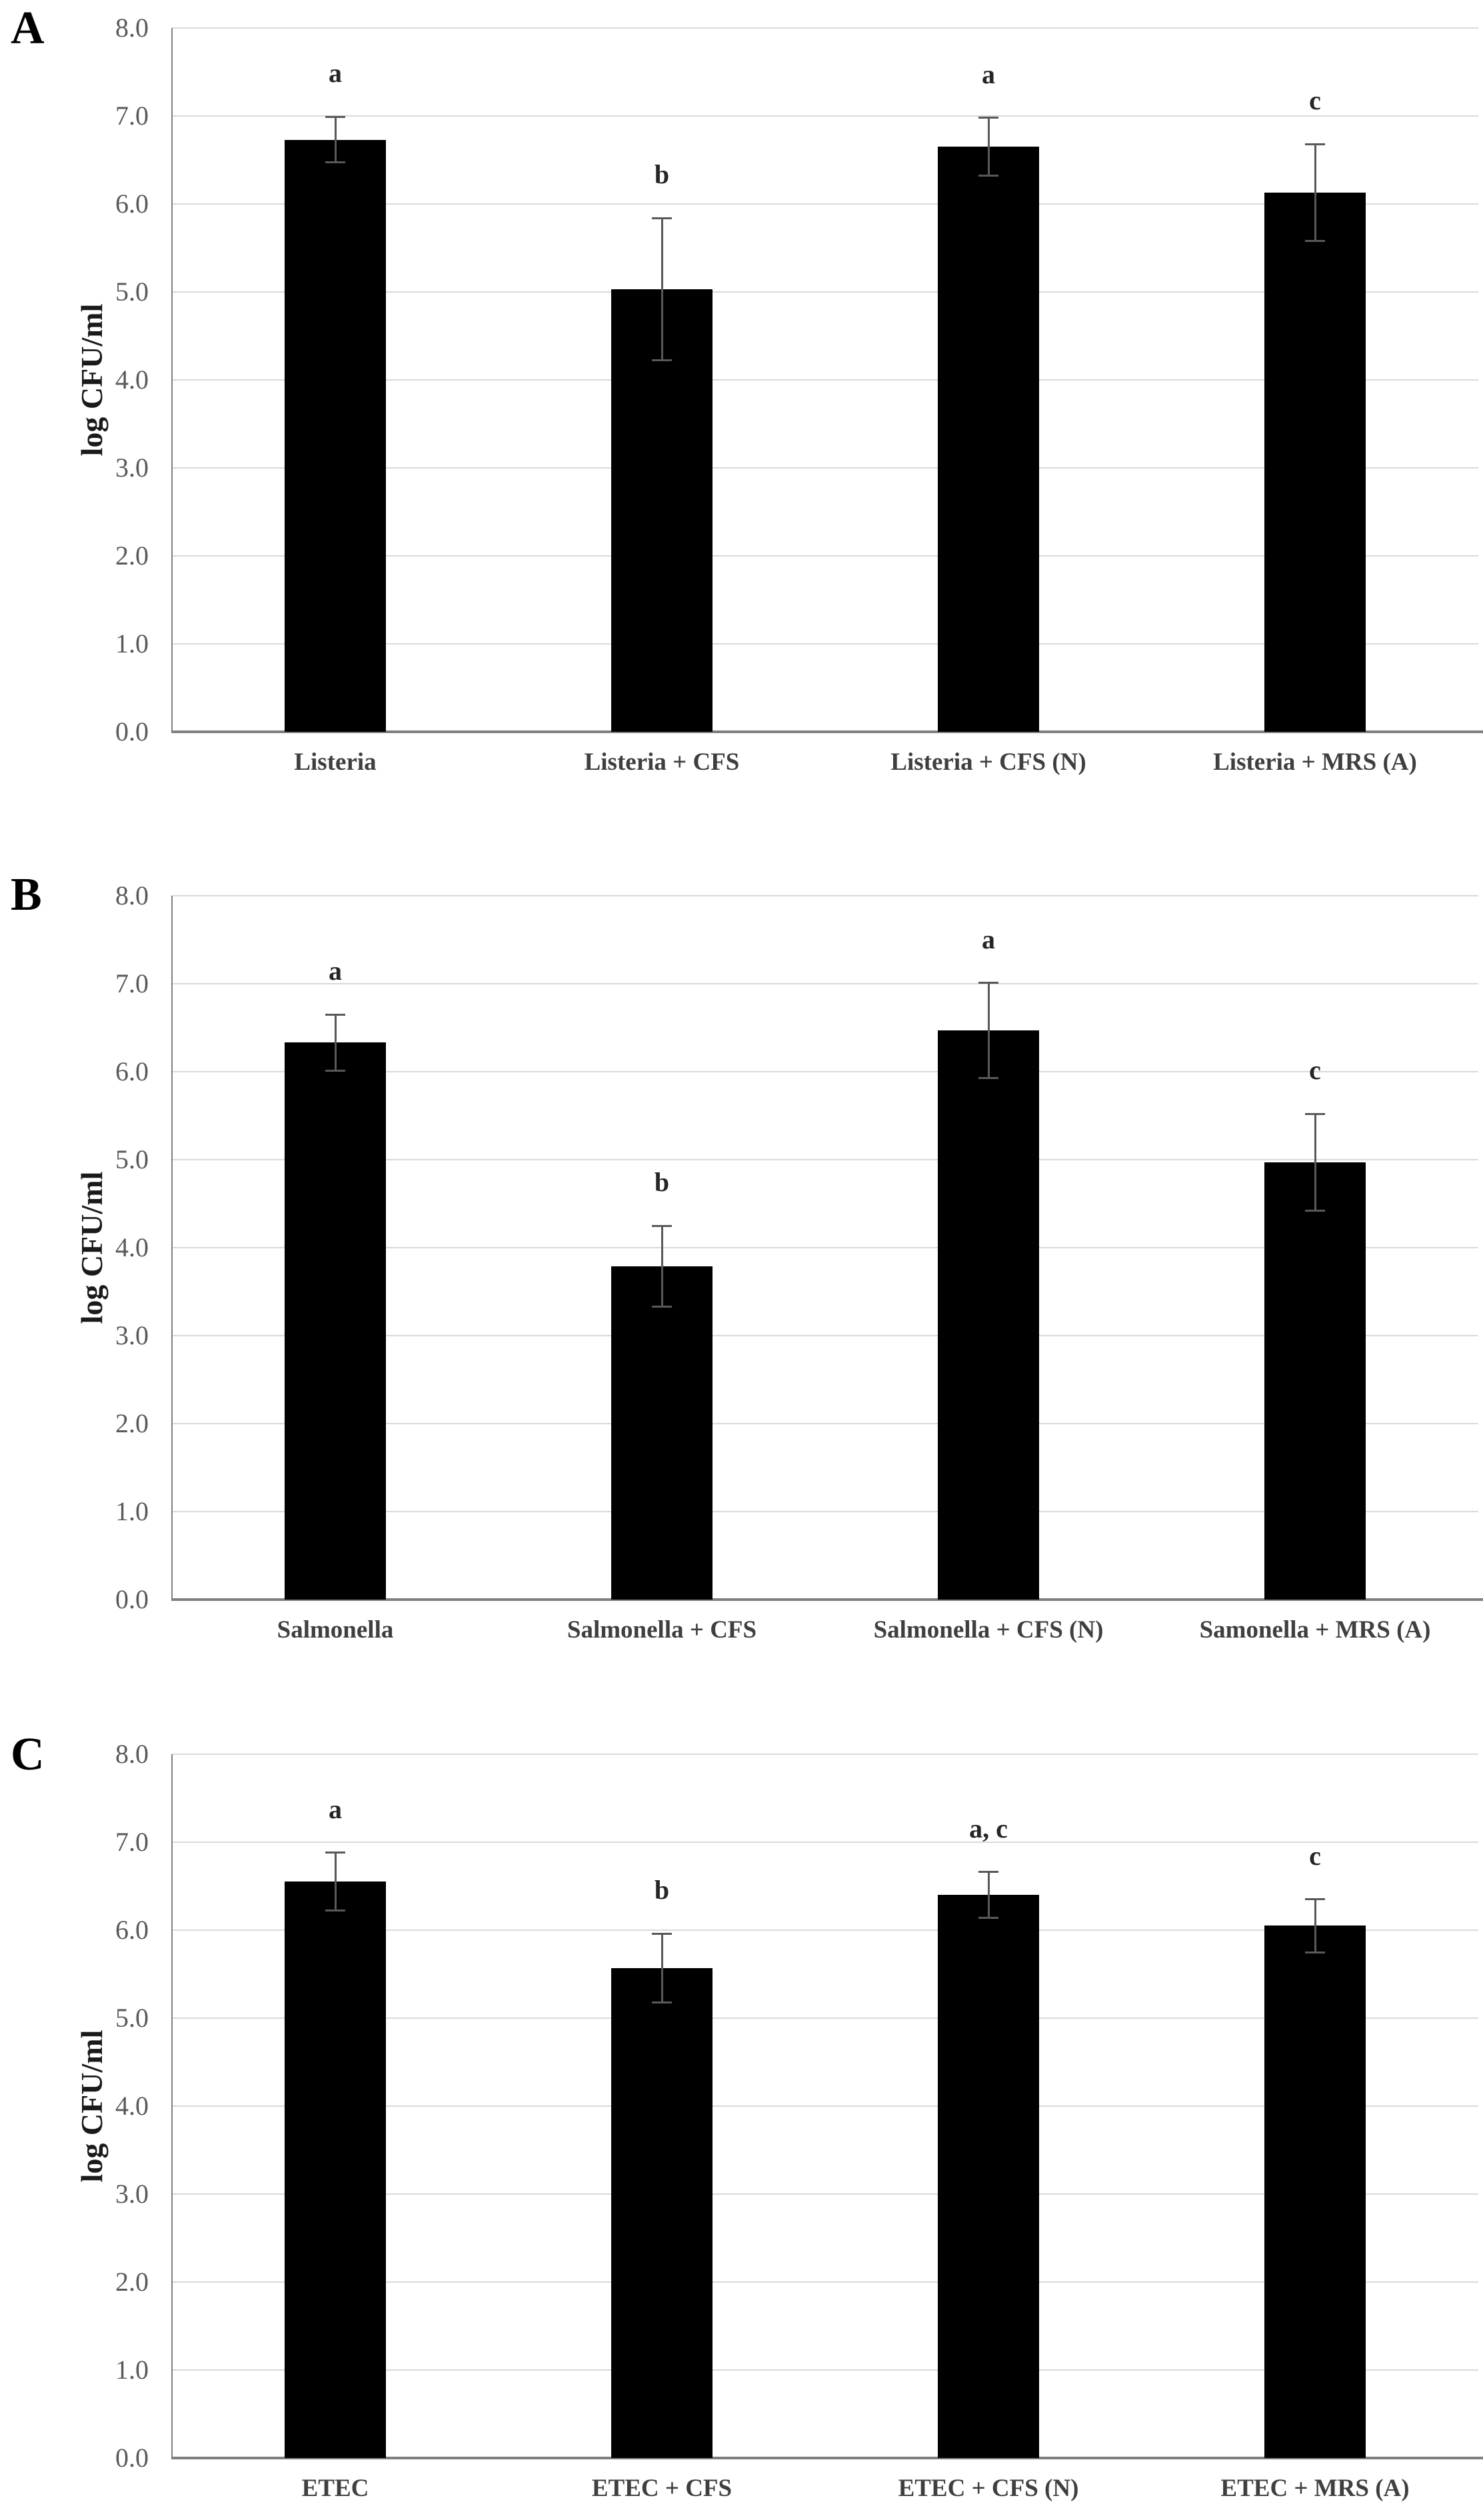 This screenshot has width=1483, height=2520. I want to click on y-axis-line, so click(172, 2106).